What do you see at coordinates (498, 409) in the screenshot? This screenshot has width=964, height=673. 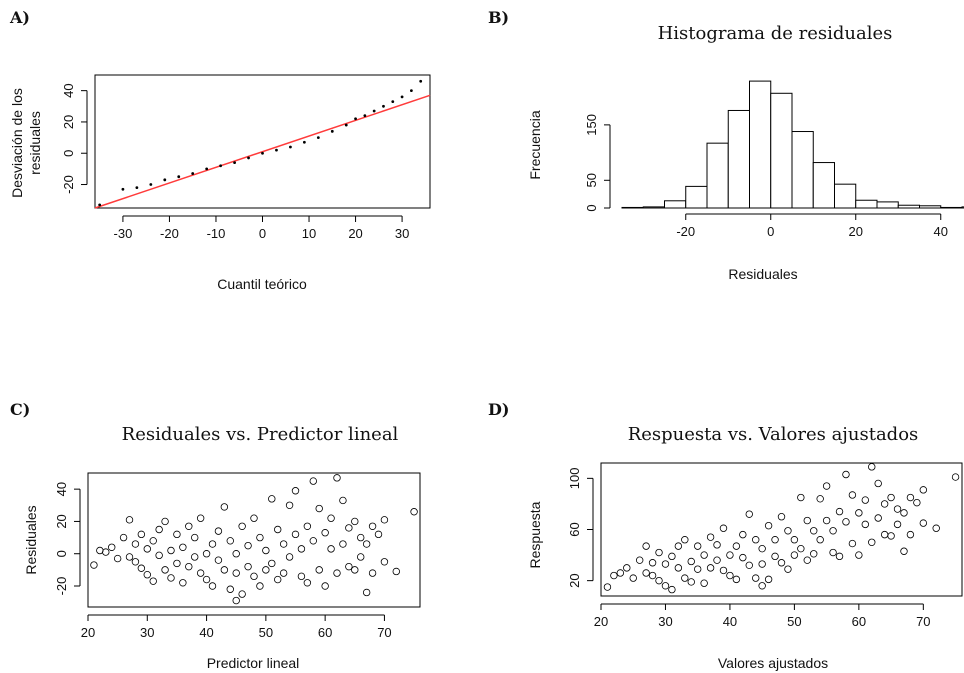 I see `panel-d-letter: D)` at bounding box center [498, 409].